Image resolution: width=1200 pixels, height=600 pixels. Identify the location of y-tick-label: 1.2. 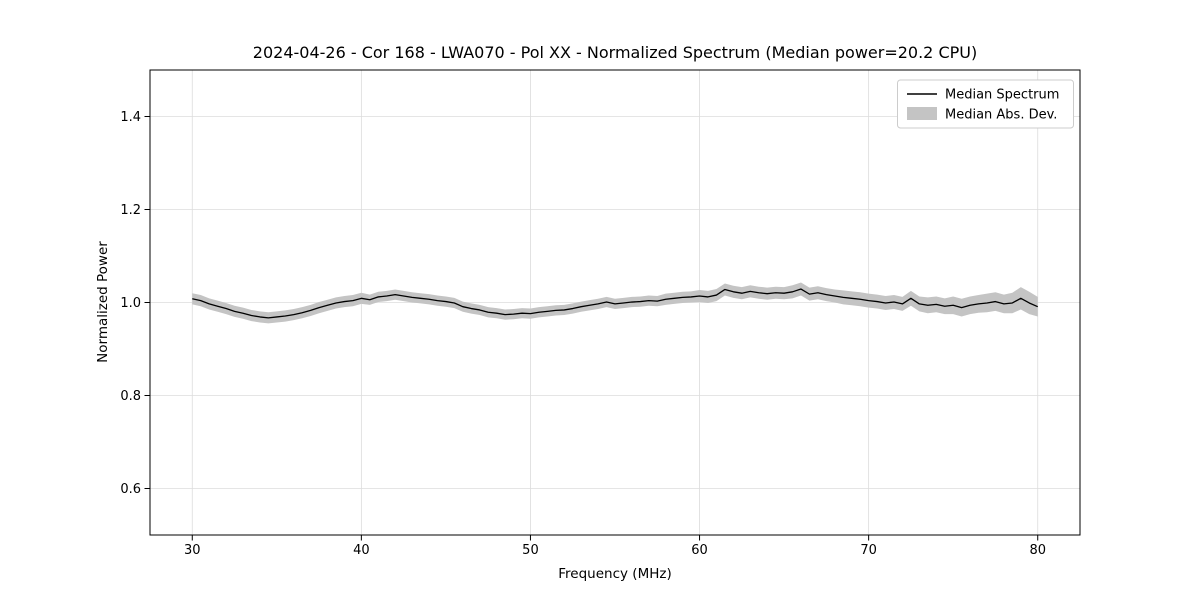
(130, 210).